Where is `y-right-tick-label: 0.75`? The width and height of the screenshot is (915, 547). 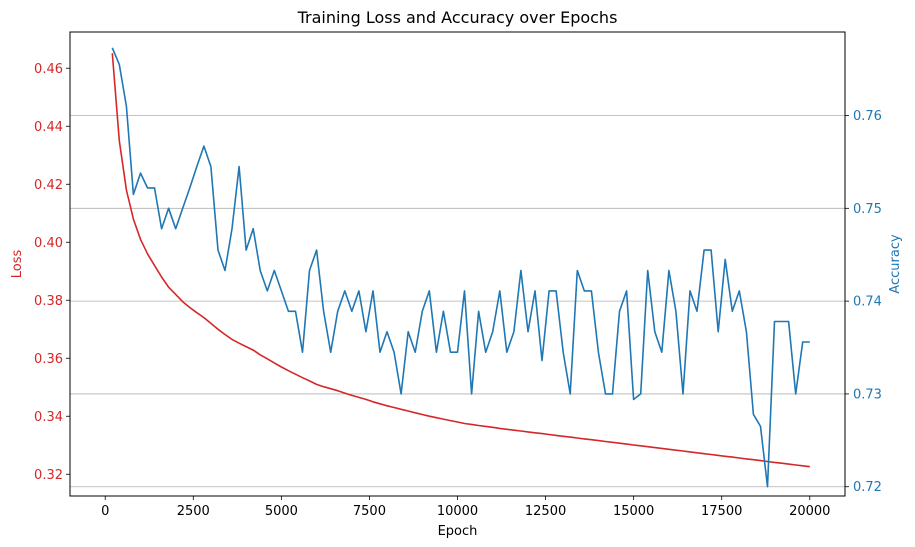 y-right-tick-label: 0.75 is located at coordinates (867, 209).